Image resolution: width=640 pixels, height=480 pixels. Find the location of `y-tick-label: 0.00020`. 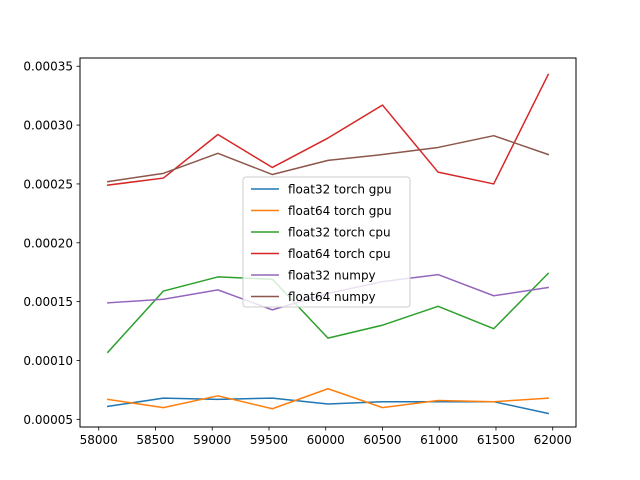

y-tick-label: 0.00020 is located at coordinates (48, 243).